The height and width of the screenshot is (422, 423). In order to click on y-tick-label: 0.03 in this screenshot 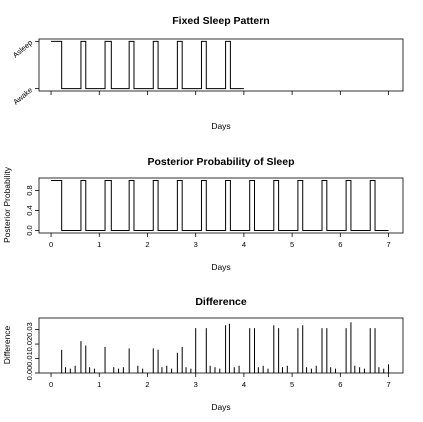, I will do `click(29, 329)`.